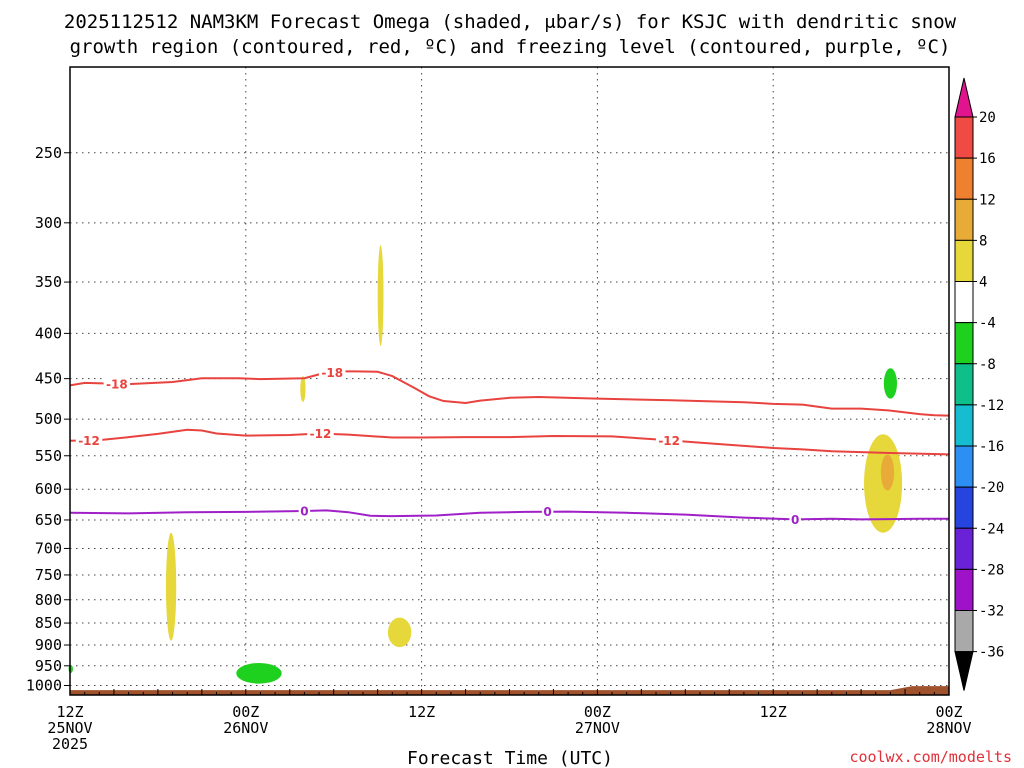 The image size is (1024, 768). I want to click on y-tick-label-950: 950, so click(48, 666).